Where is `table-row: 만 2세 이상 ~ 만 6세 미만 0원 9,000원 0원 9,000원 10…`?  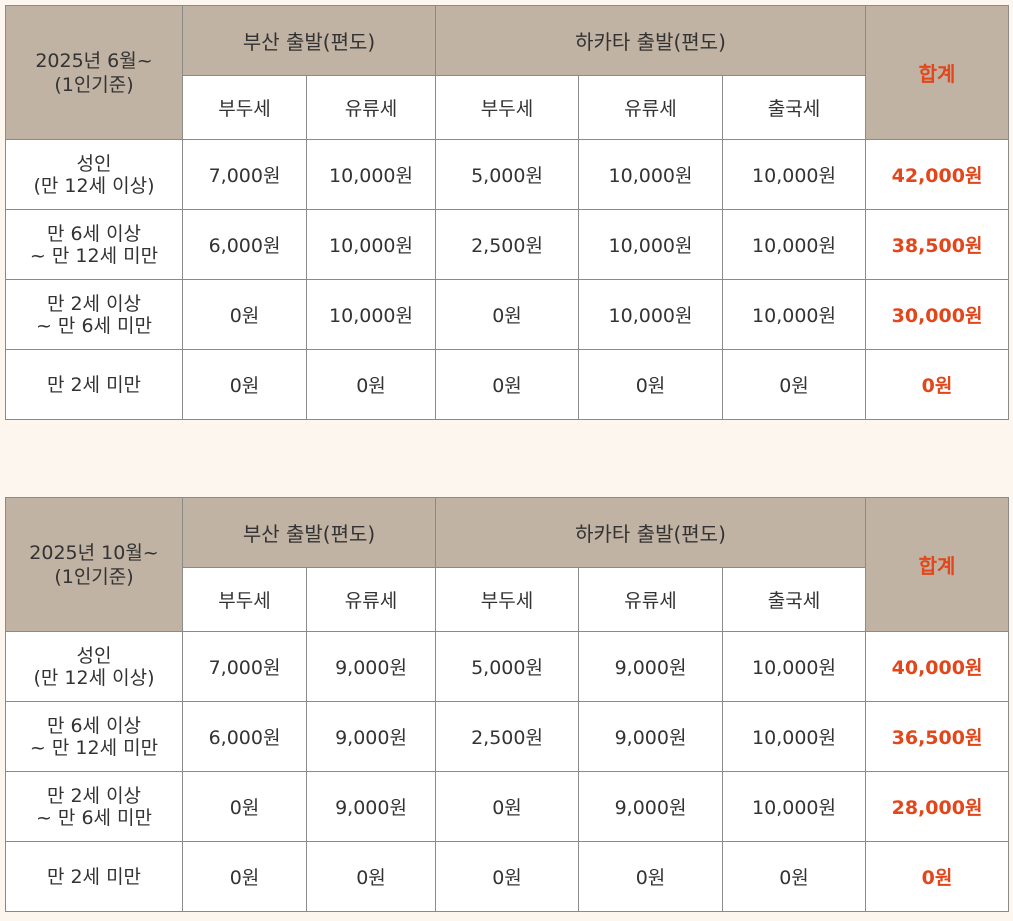 table-row: 만 2세 이상 ~ 만 6세 미만 0원 9,000원 0원 9,000원 10… is located at coordinates (507, 806).